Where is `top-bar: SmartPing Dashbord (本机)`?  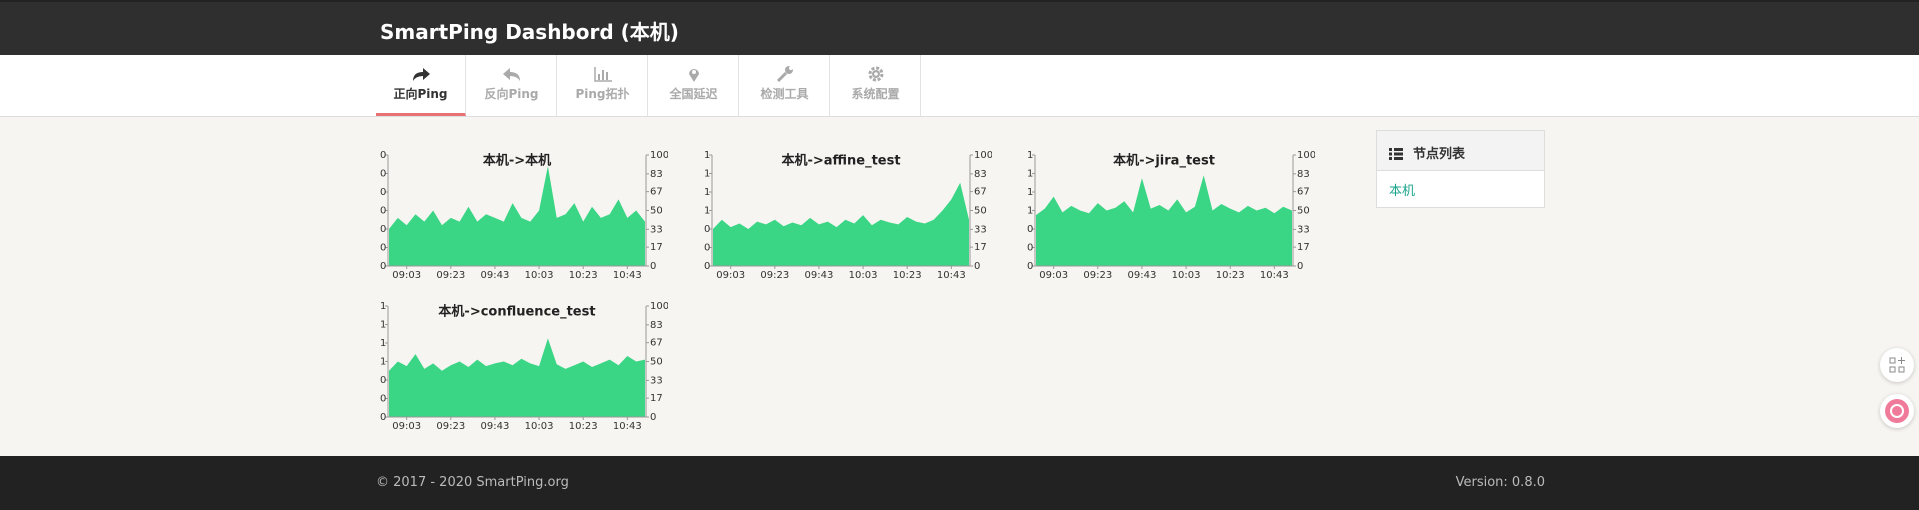 top-bar: SmartPing Dashbord (本机) is located at coordinates (959, 27).